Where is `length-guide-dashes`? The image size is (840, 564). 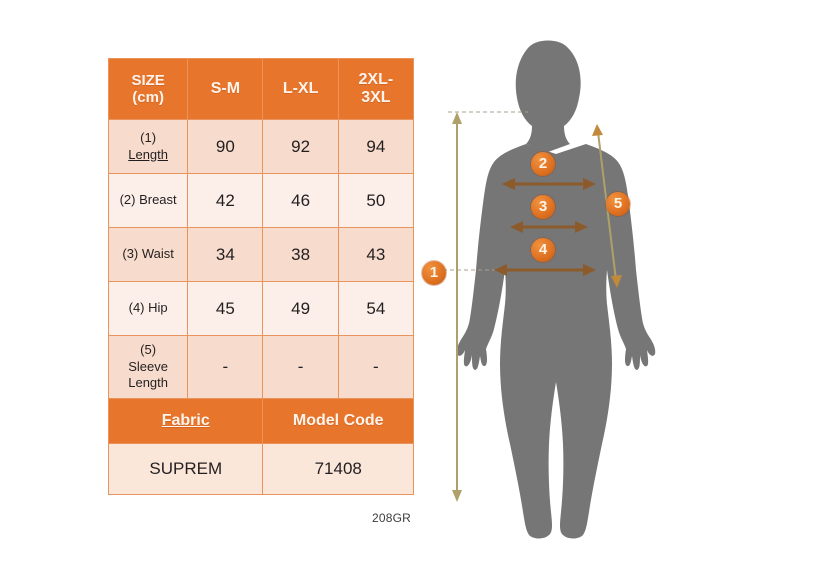
length-guide-dashes is located at coordinates (482, 191).